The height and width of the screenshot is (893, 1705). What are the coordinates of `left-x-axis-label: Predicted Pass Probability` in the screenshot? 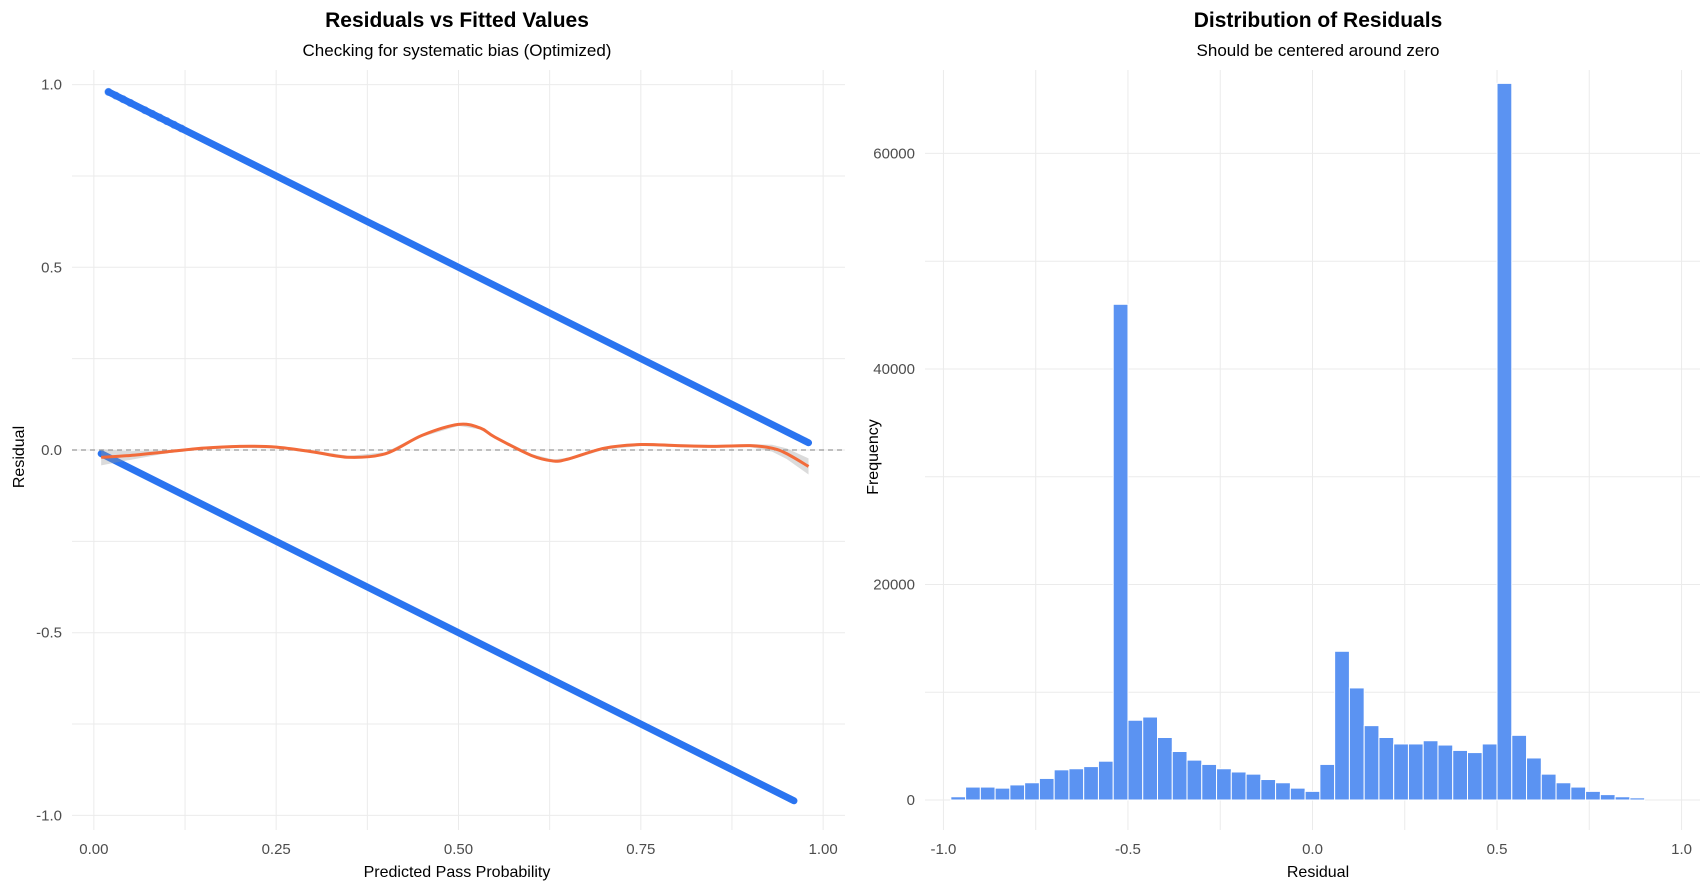 It's located at (457, 872).